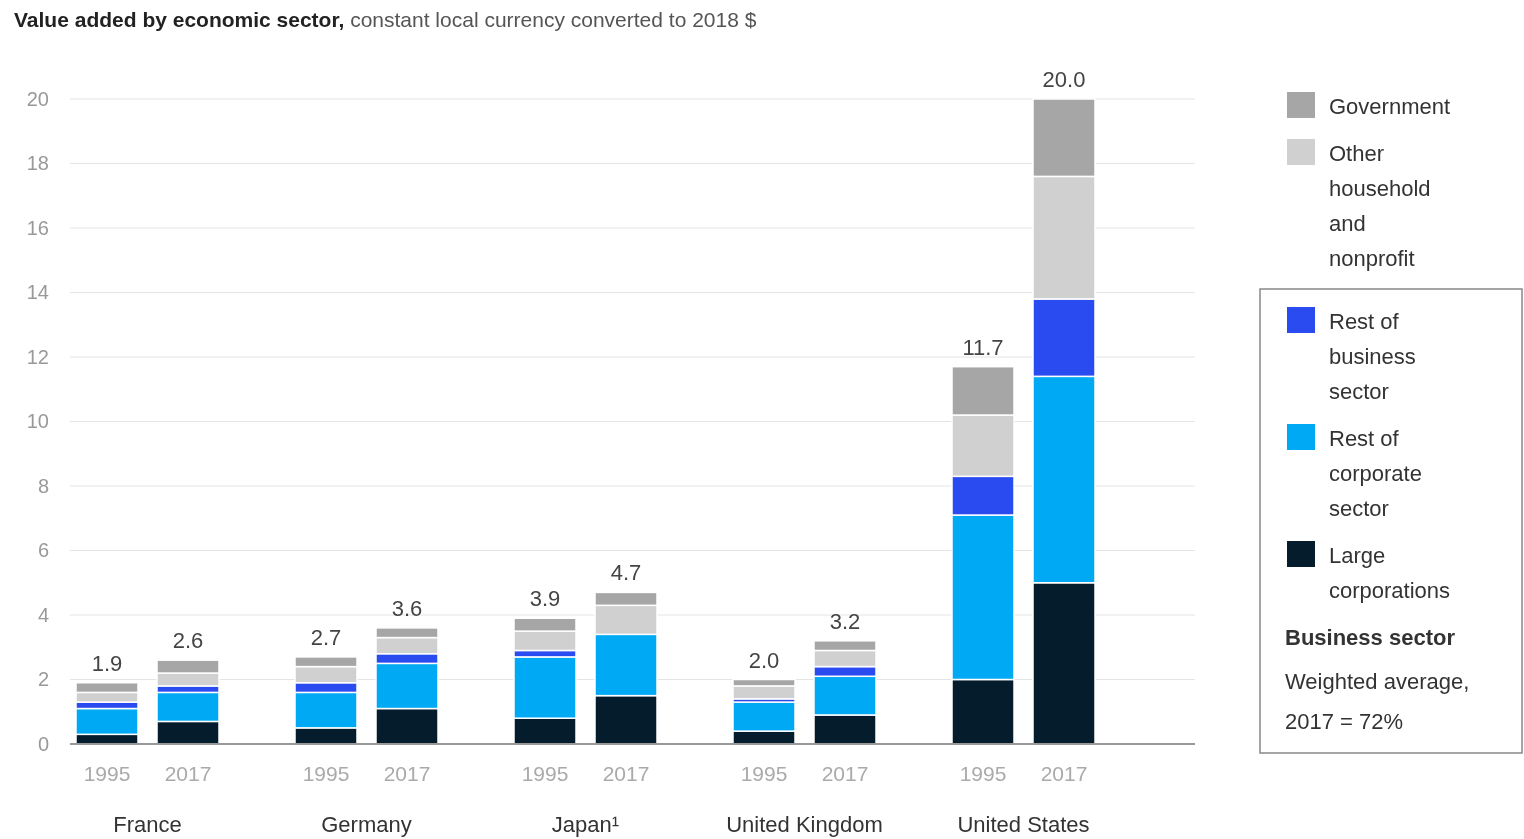  I want to click on total-label: 20.0, so click(1064, 79).